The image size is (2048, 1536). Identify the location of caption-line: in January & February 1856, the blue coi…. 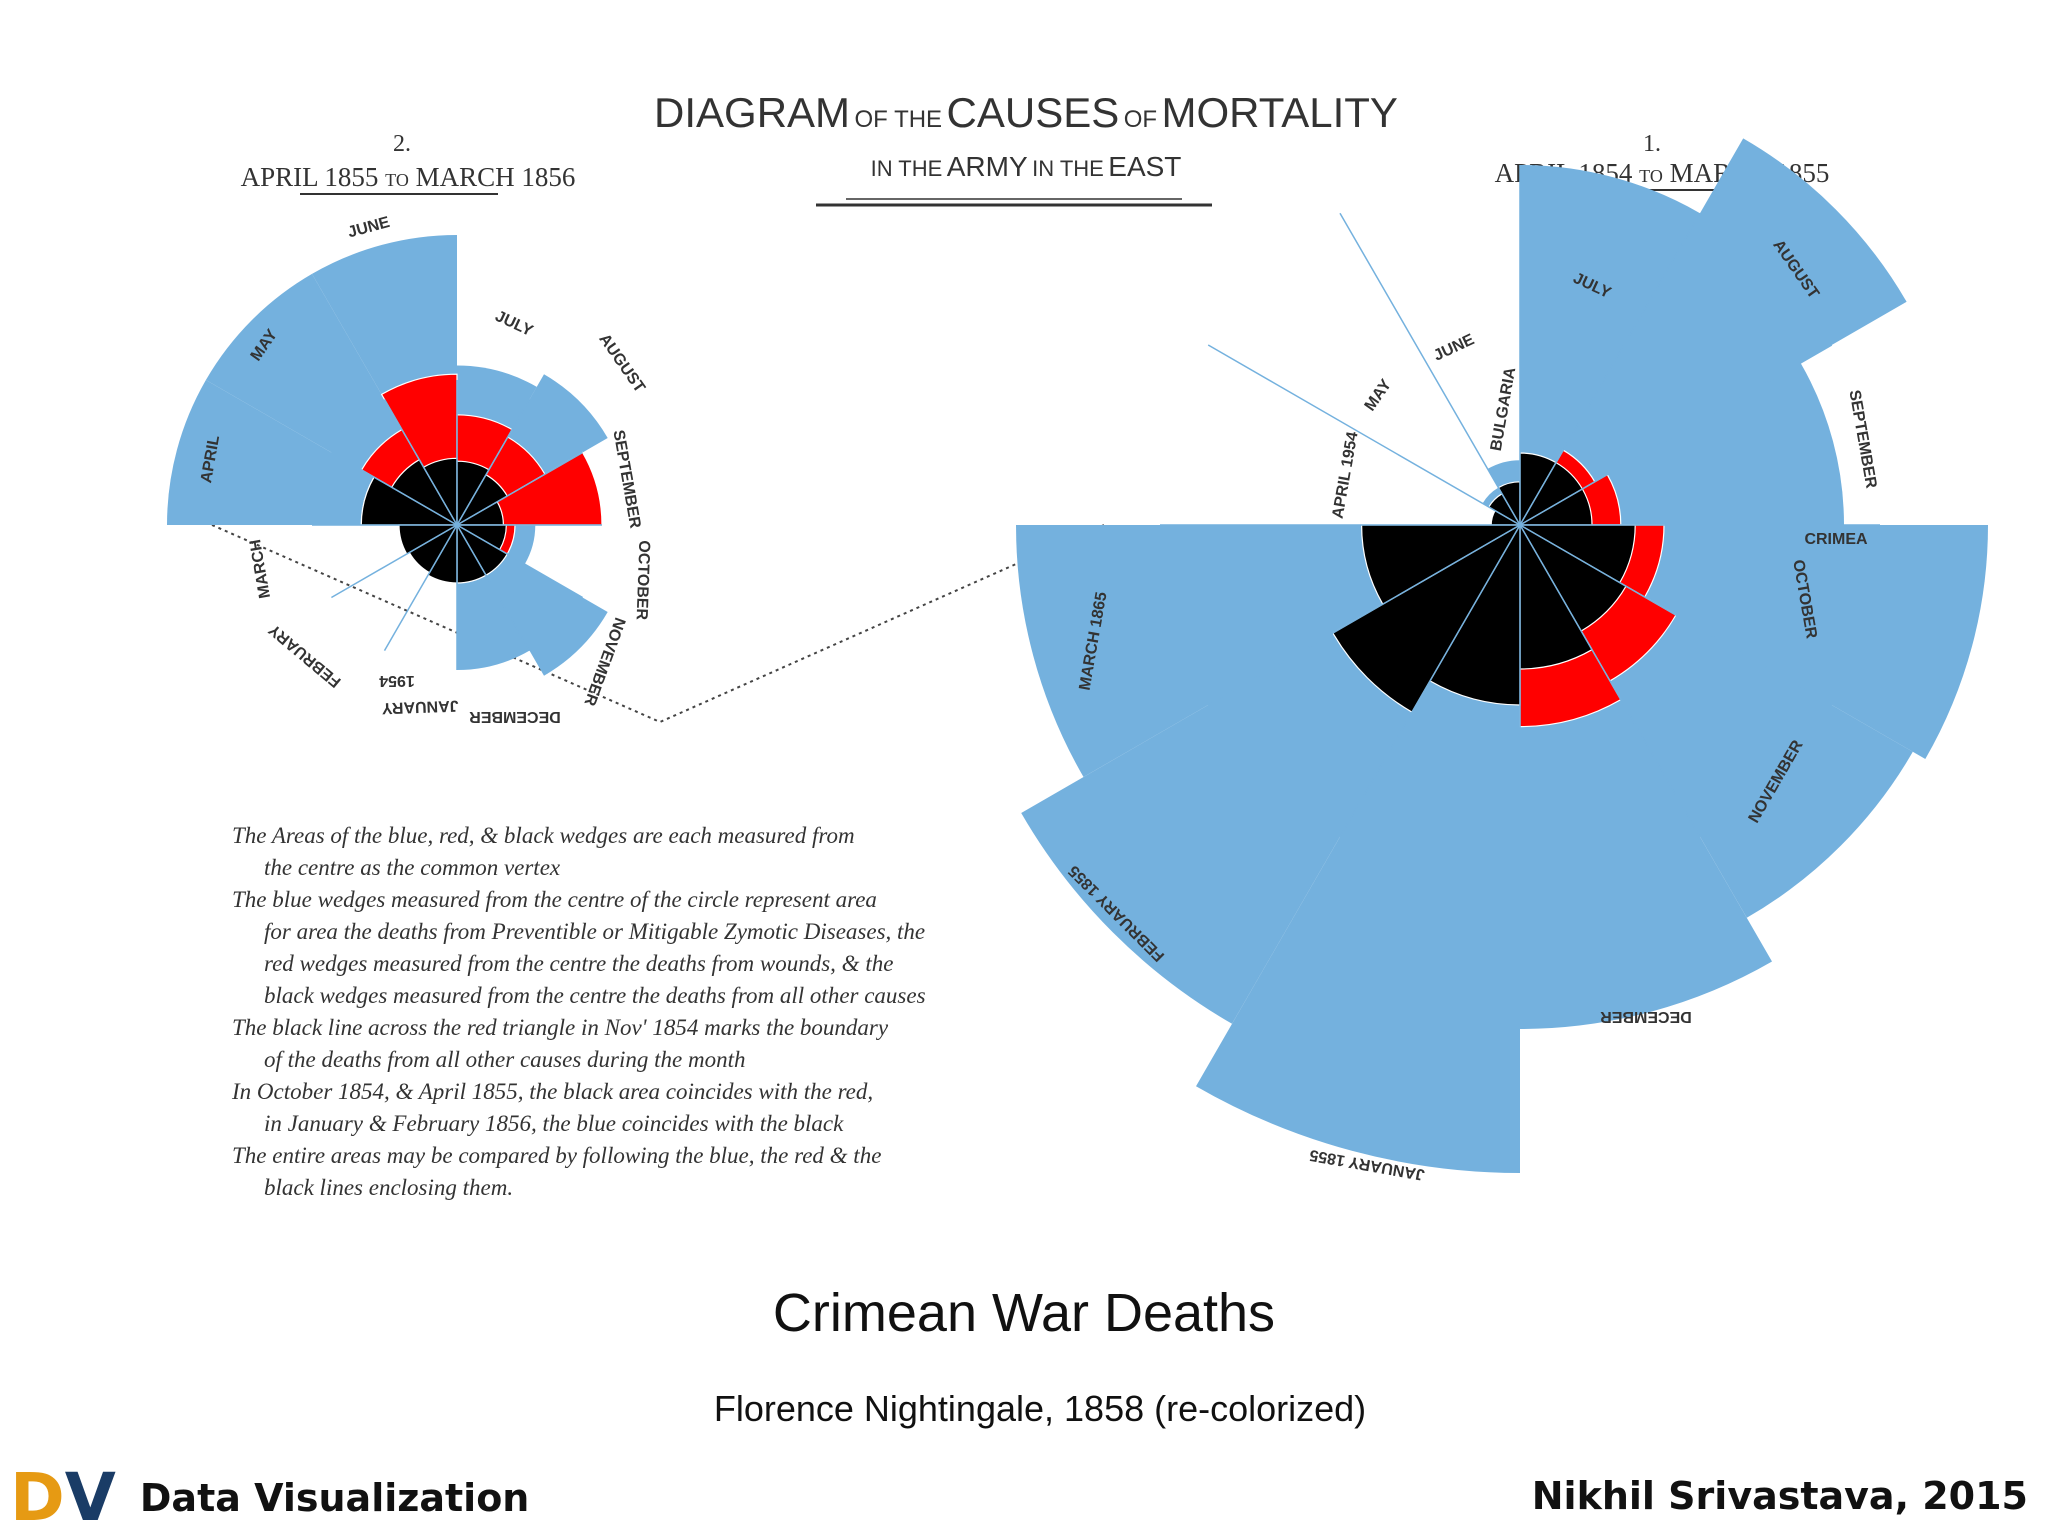
(554, 1123).